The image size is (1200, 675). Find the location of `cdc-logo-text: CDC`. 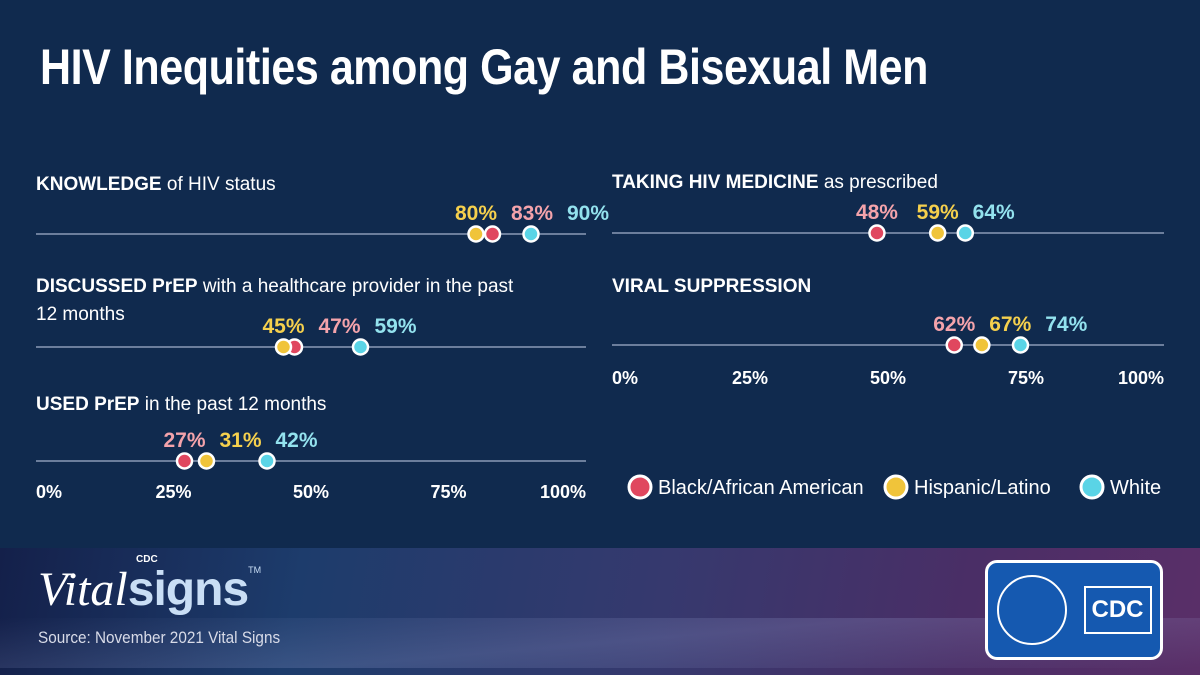

cdc-logo-text: CDC is located at coordinates (1117, 610).